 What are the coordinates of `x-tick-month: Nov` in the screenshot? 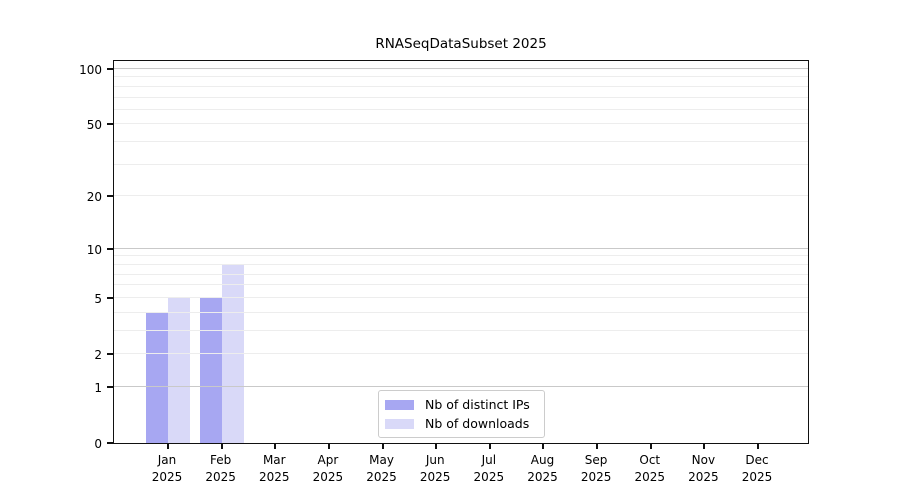 It's located at (703, 460).